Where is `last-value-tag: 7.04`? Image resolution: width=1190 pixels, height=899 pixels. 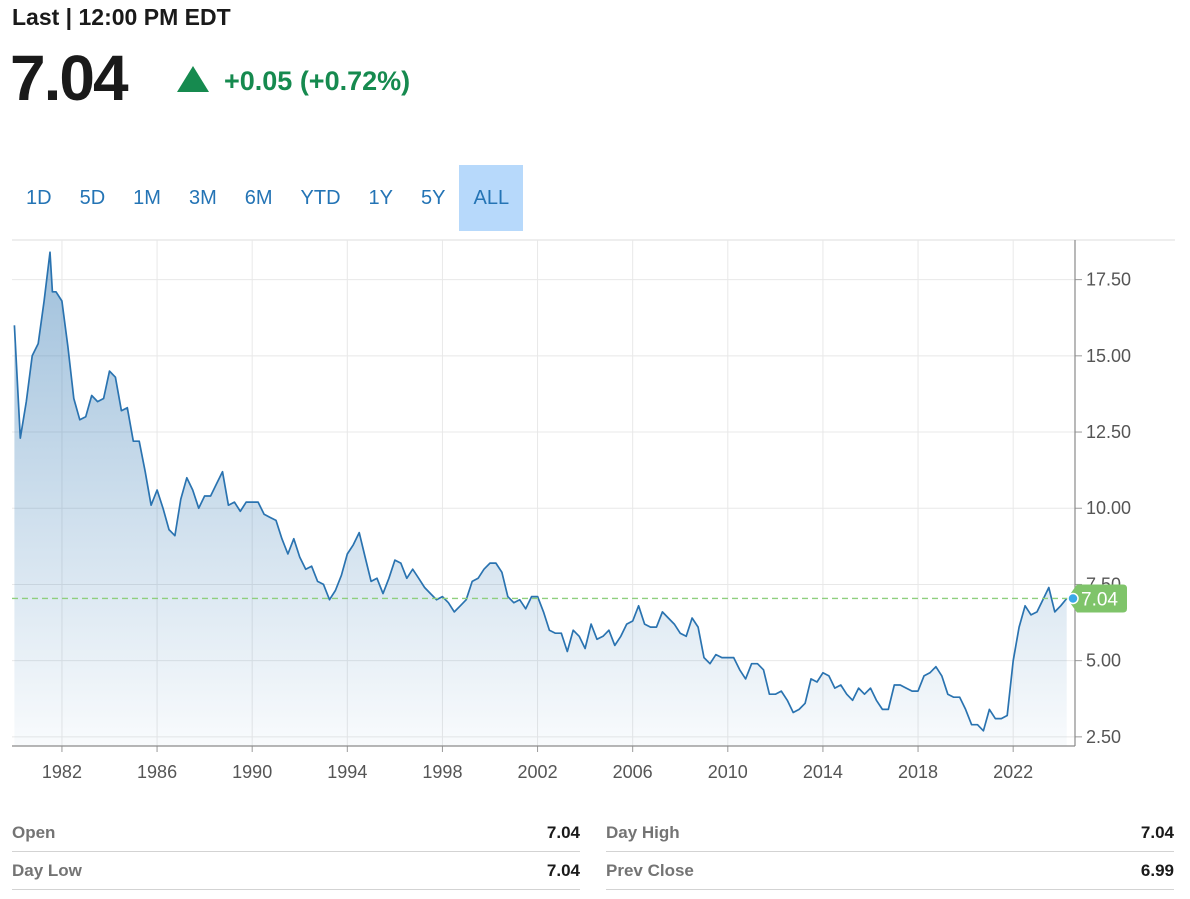
last-value-tag: 7.04 is located at coordinates (1097, 598).